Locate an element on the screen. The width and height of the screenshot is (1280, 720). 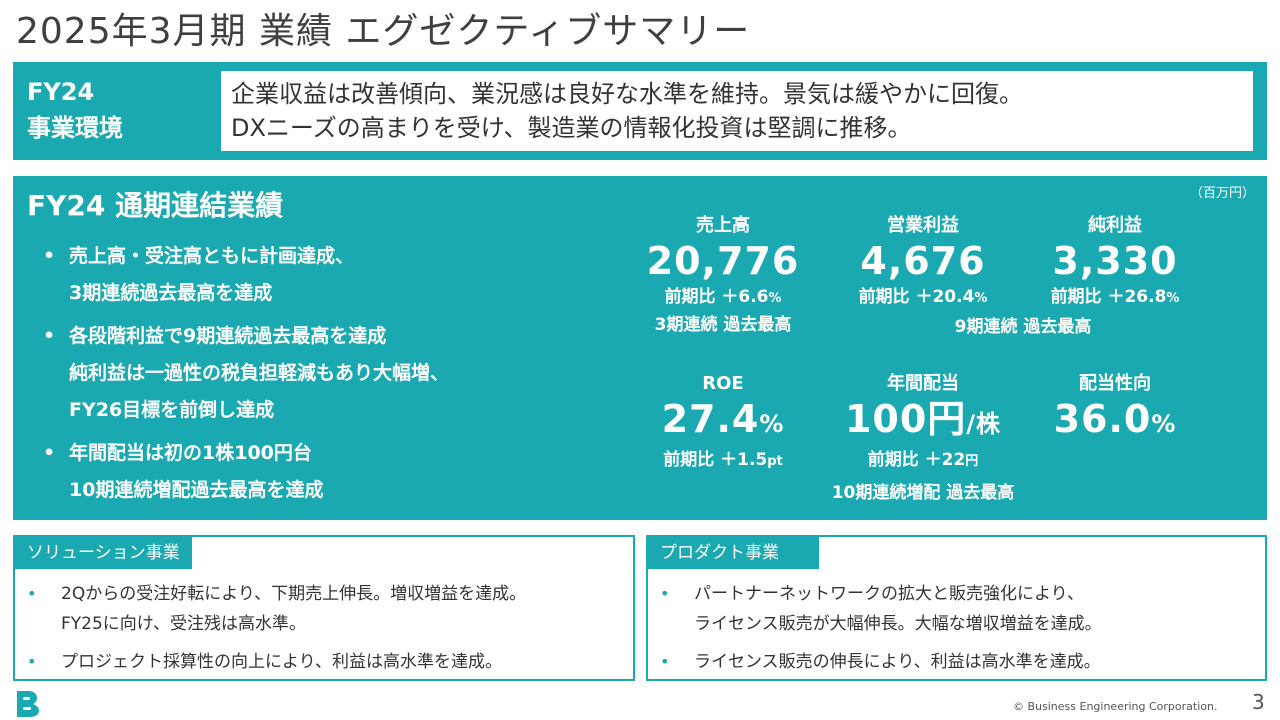
metric-roe: ROE 27.4% 前期比 ＋1.5pt is located at coordinates (723, 423).